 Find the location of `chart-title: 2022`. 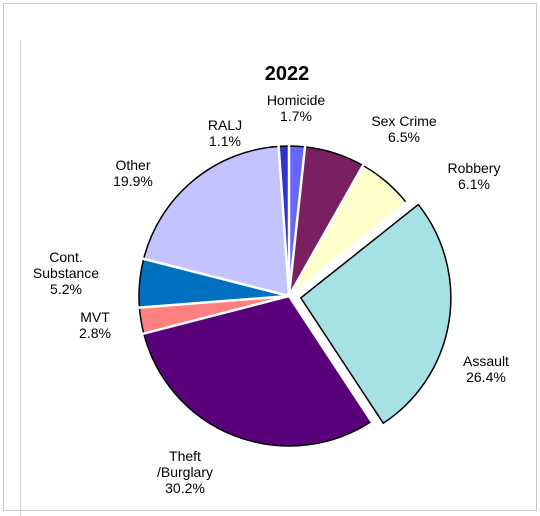

chart-title: 2022 is located at coordinates (287, 74).